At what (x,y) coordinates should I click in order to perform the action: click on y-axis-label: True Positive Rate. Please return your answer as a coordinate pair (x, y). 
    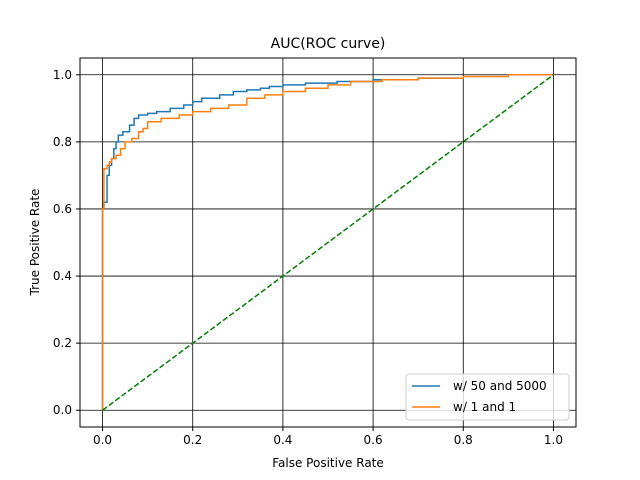
    Looking at the image, I should click on (35, 243).